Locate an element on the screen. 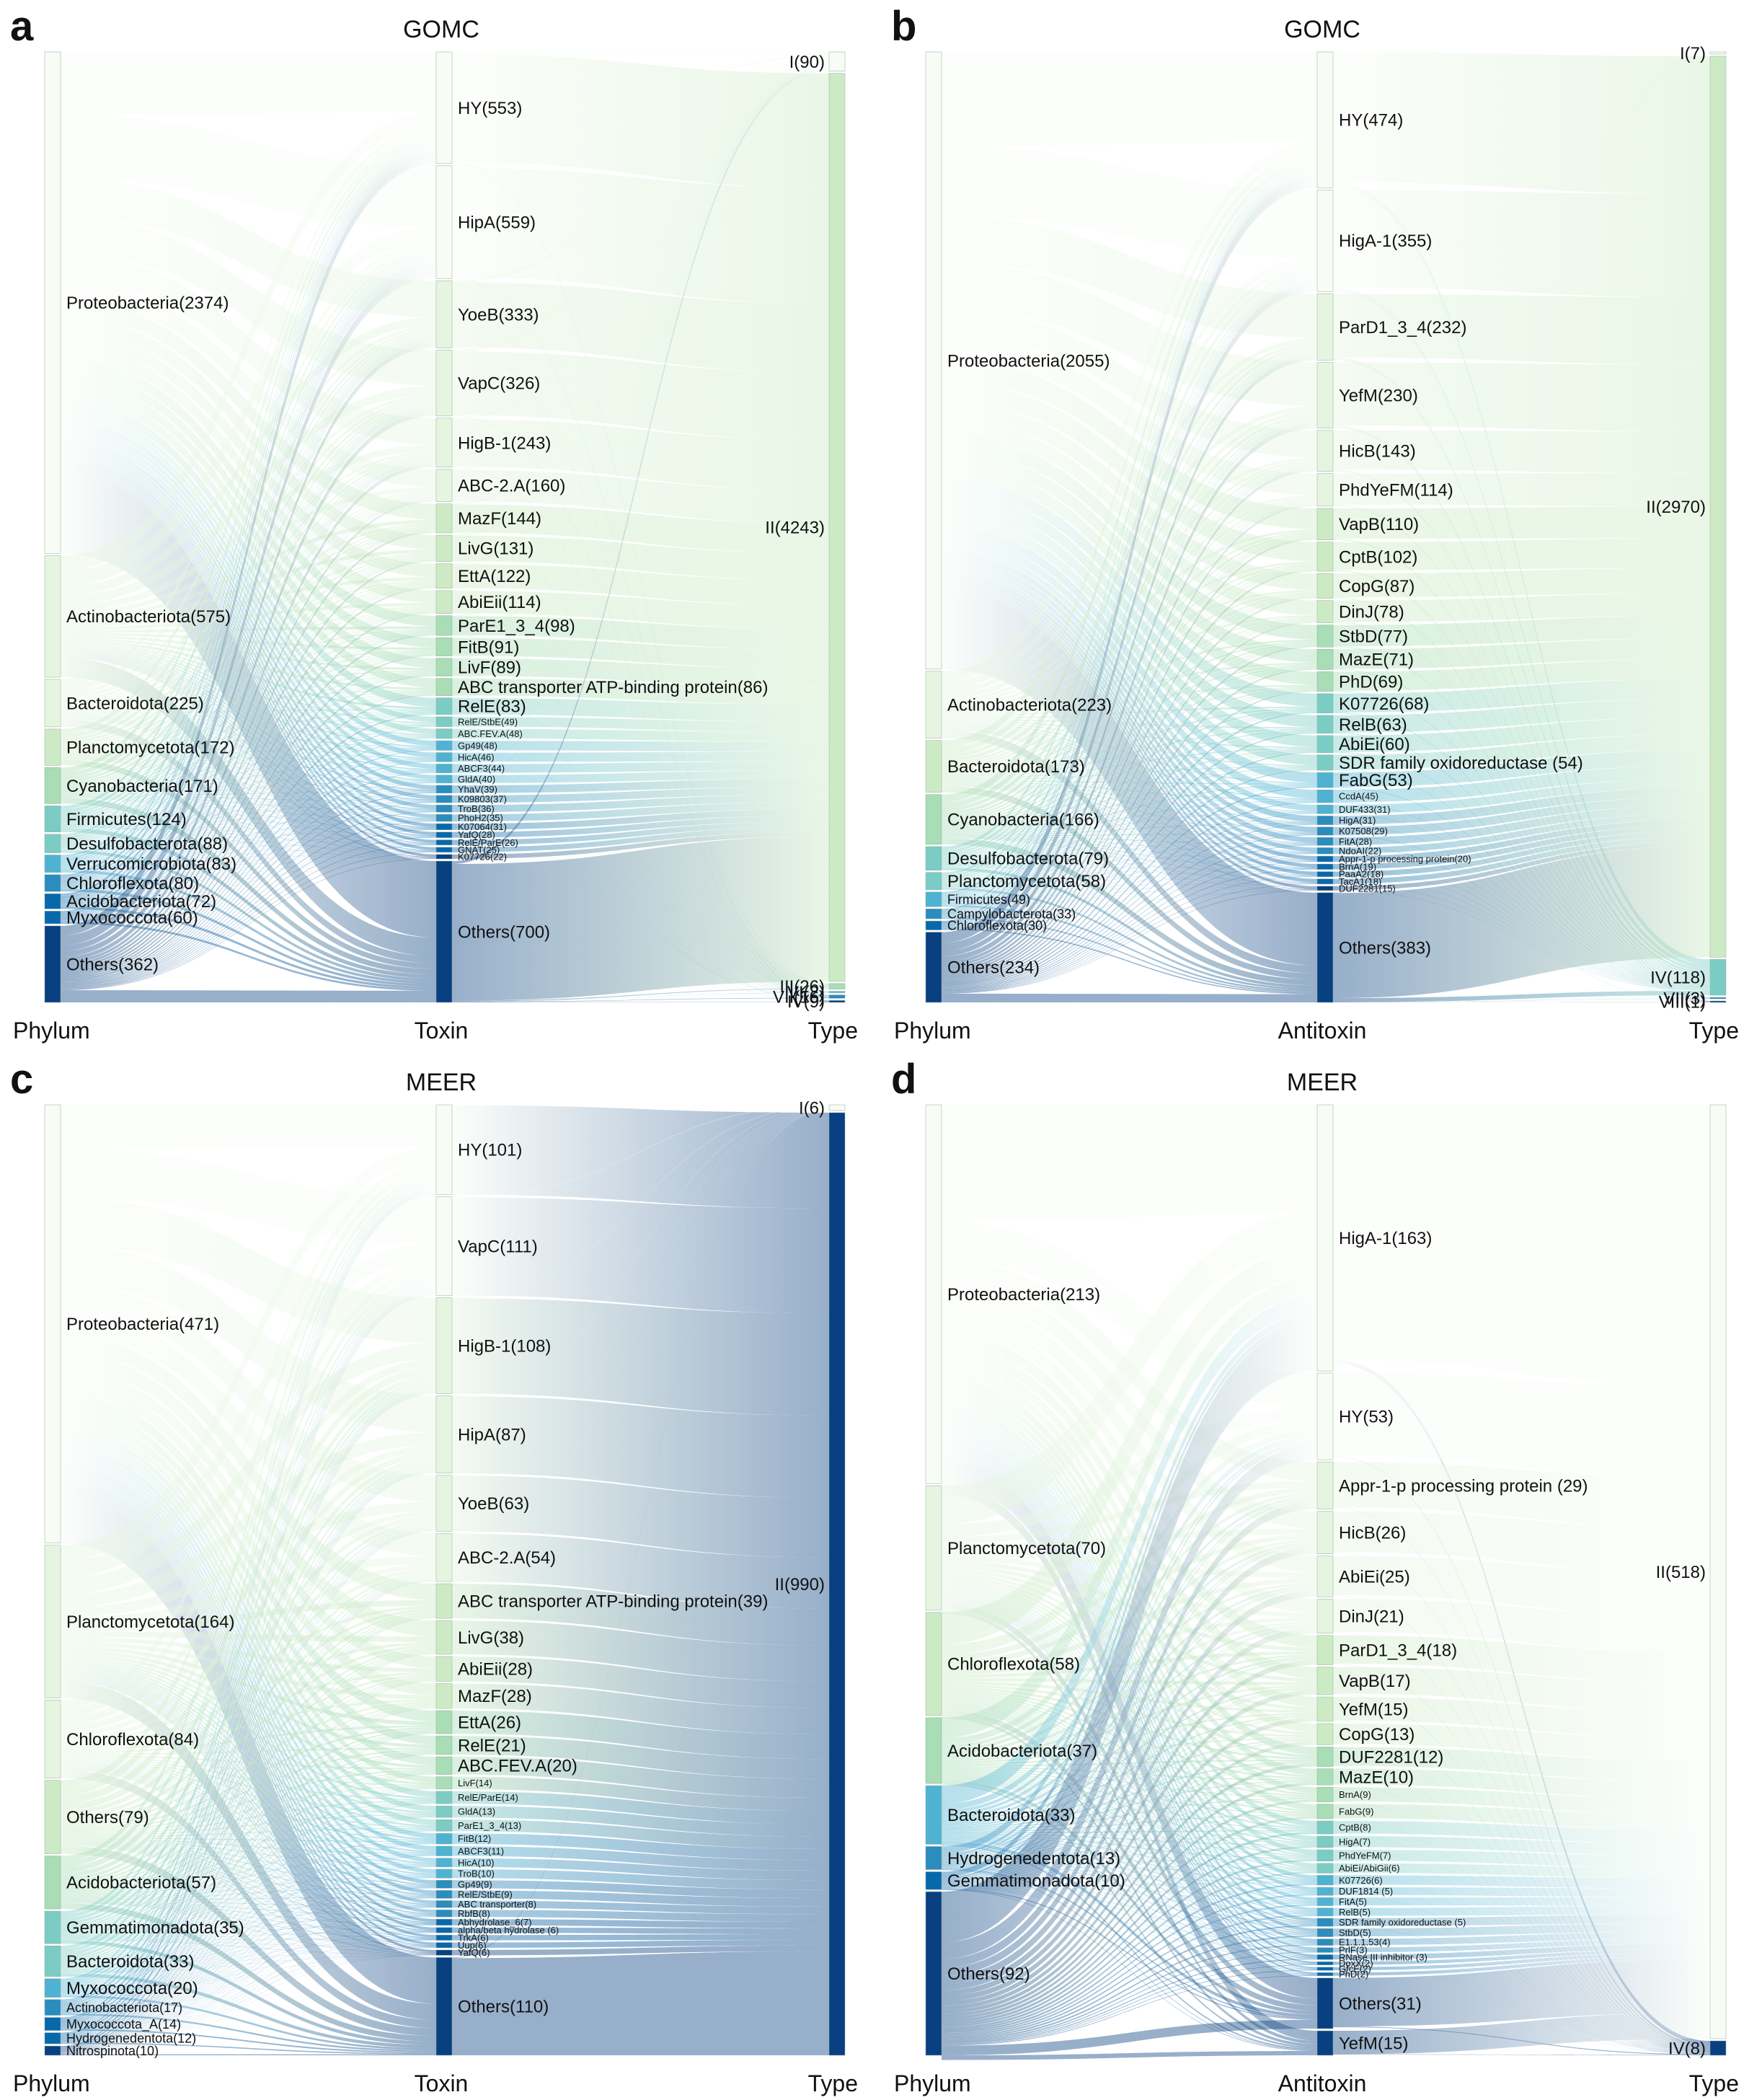  column-3: I(90)II(4243)III(26)VI(2)VII(16)IV(9) is located at coordinates (805, 531).